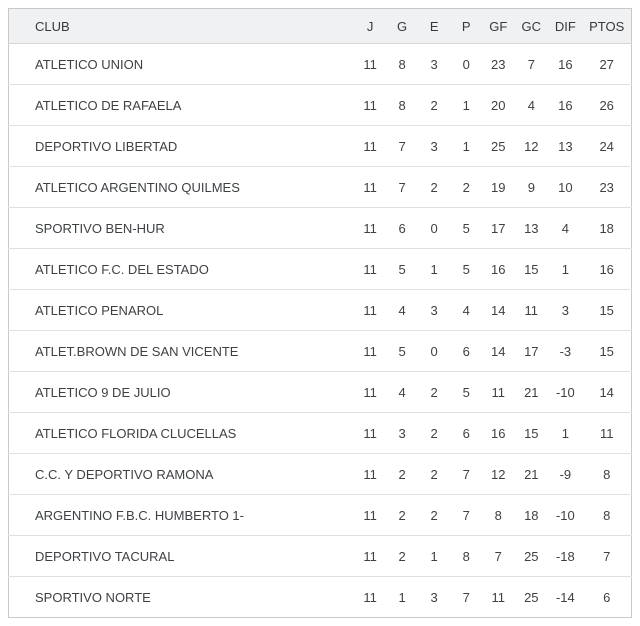 This screenshot has width=640, height=626. I want to click on stat-cell-ptos: 23, so click(607, 187).